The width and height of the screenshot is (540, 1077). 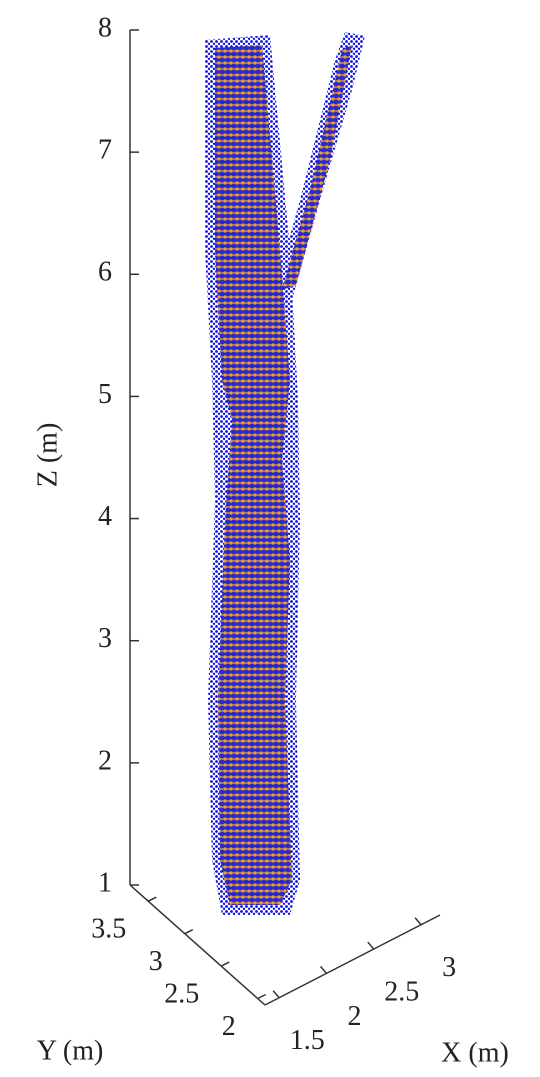 I want to click on y-tick-label: 2, so click(x=229, y=1026).